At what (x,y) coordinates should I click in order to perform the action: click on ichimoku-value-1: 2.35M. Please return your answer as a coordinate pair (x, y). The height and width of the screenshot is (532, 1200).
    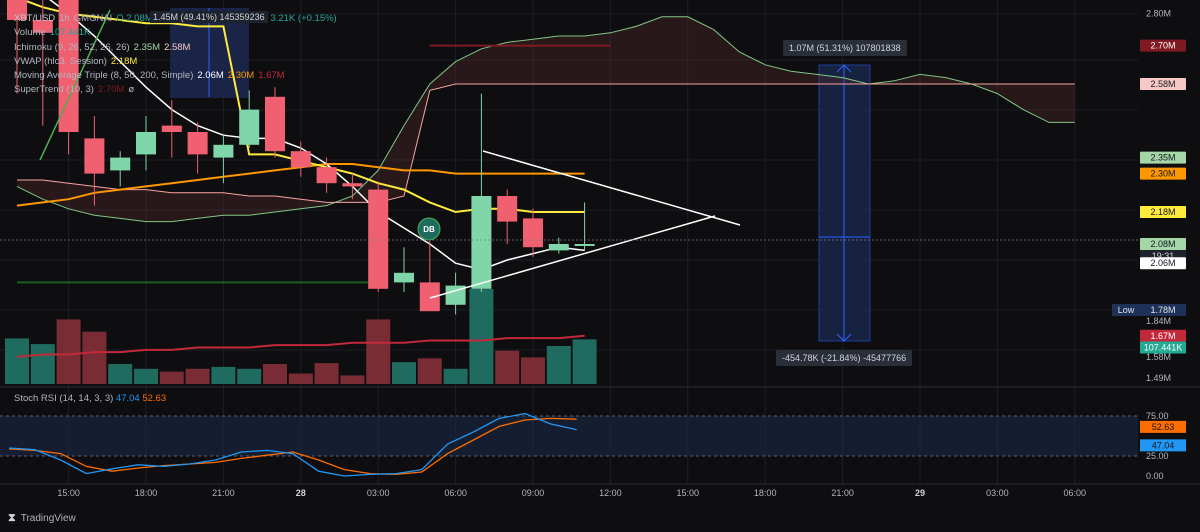
    Looking at the image, I should click on (147, 47).